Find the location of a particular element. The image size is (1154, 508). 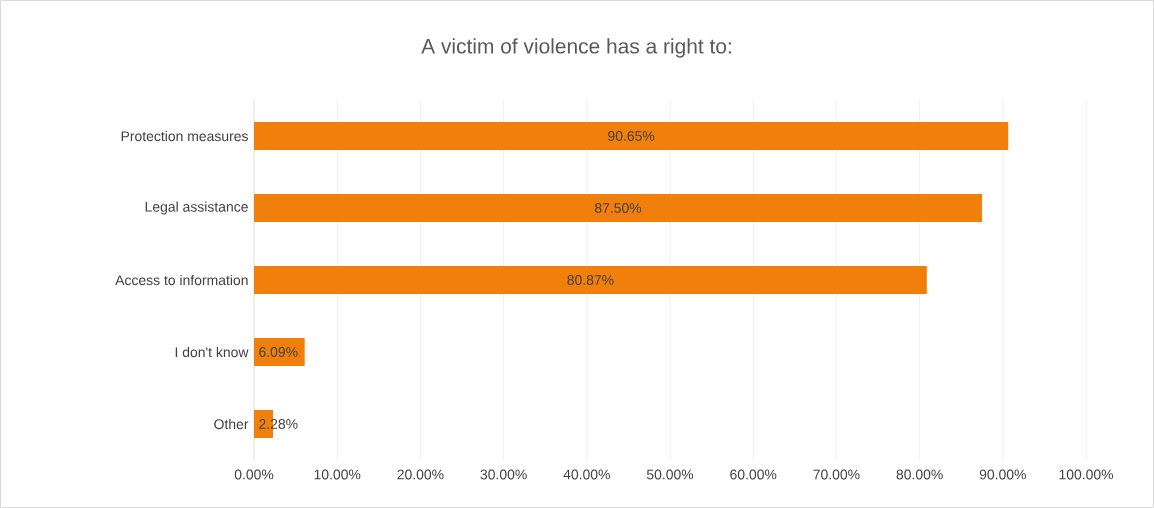

y-tick-label: Other is located at coordinates (231, 424).